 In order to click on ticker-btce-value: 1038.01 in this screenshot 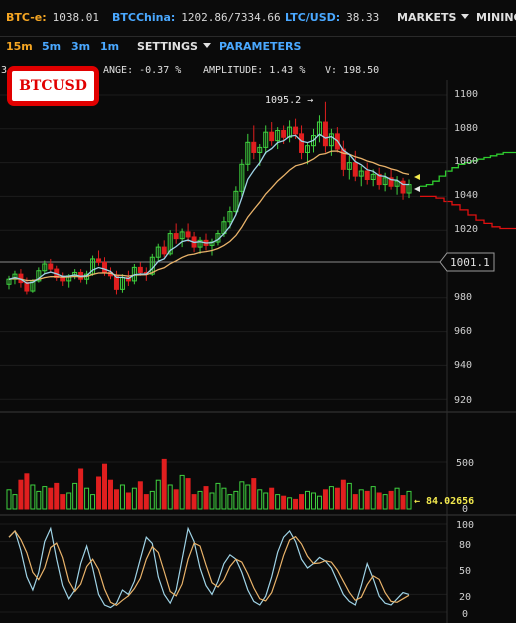, I will do `click(75, 17)`.